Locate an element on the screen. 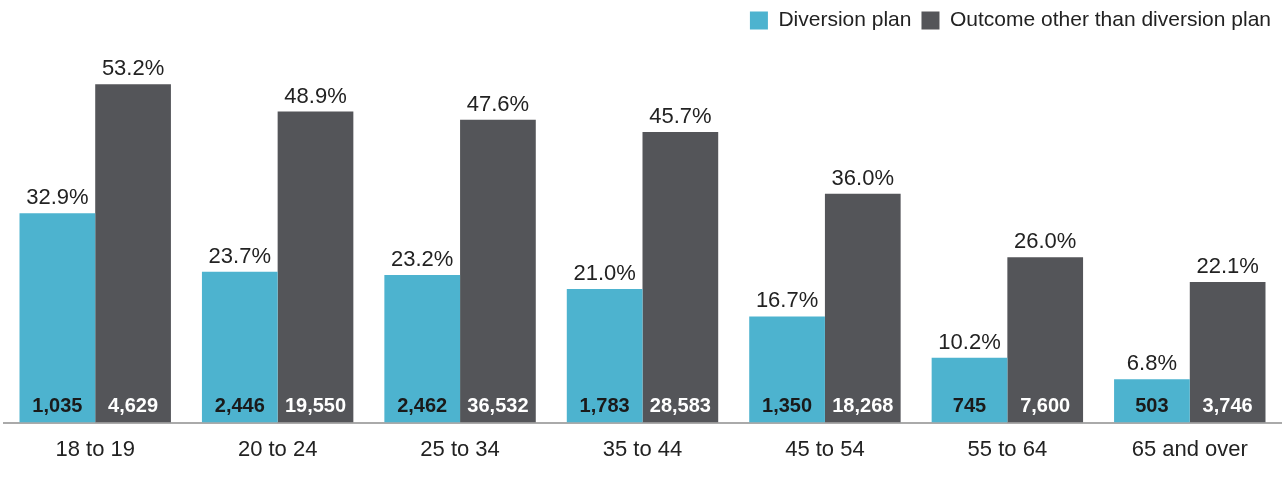 The height and width of the screenshot is (481, 1285). annotation: 4,629 is located at coordinates (133, 405).